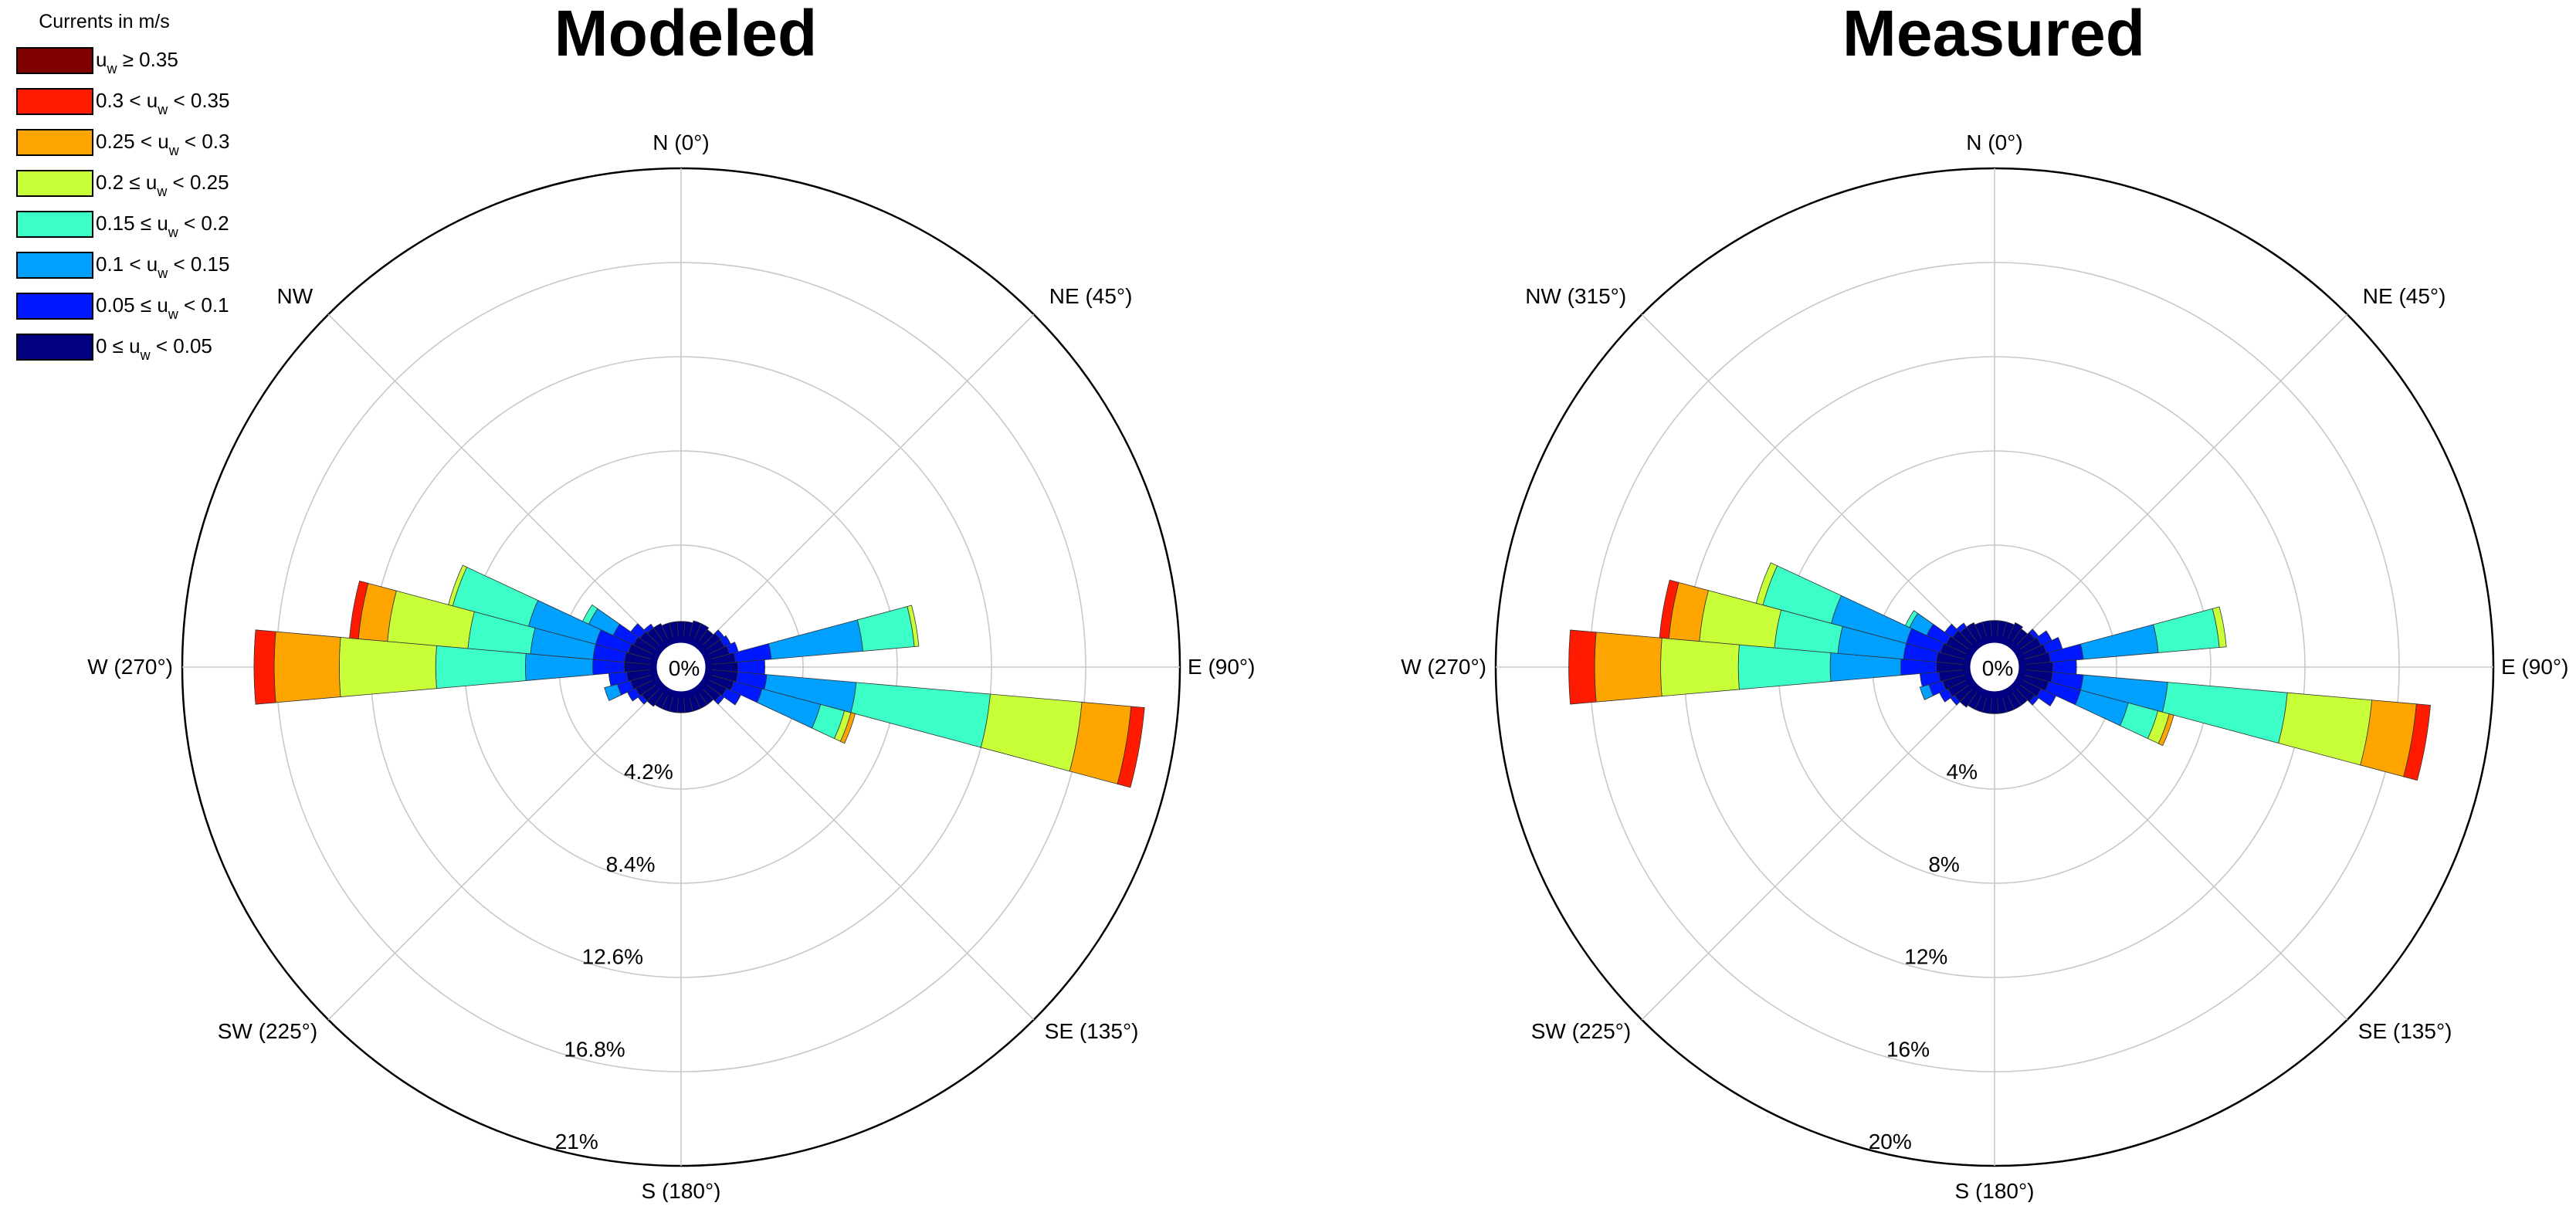 The height and width of the screenshot is (1206, 2576). What do you see at coordinates (1943, 864) in the screenshot?
I see `ring-label: 8%` at bounding box center [1943, 864].